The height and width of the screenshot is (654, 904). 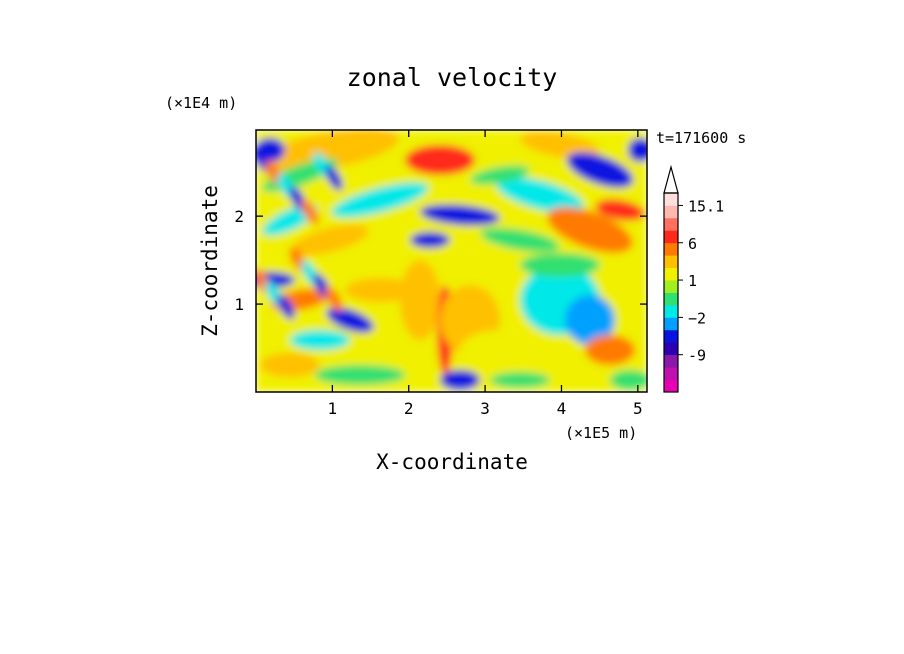 What do you see at coordinates (409, 408) in the screenshot?
I see `x-tick-label: 2` at bounding box center [409, 408].